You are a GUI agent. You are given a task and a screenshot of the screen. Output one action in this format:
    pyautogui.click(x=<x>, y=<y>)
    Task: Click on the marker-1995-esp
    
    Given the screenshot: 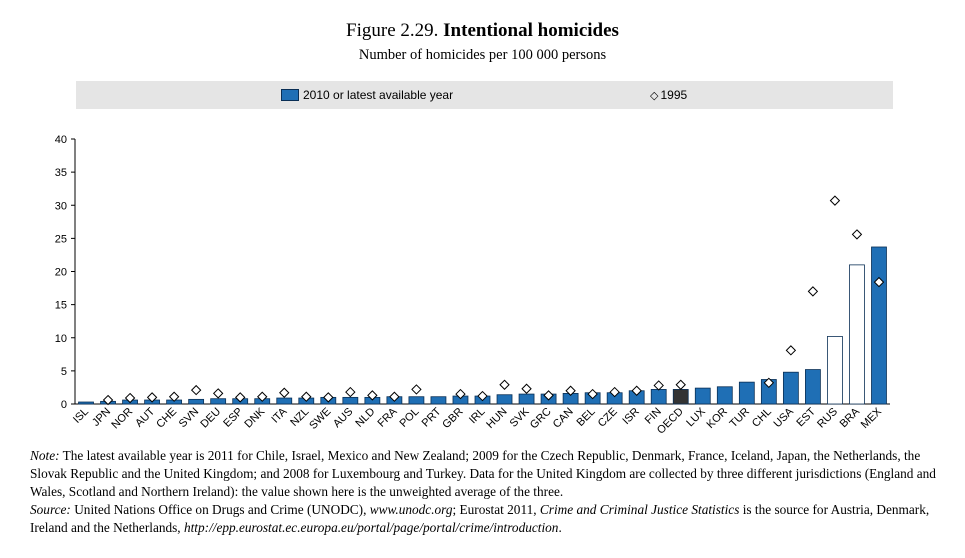 What is the action you would take?
    pyautogui.click(x=240, y=397)
    